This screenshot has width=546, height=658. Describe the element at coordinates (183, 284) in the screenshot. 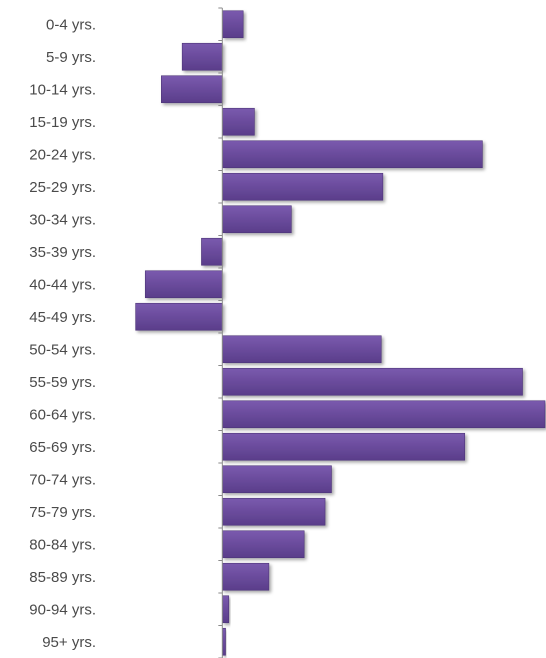

I see `bar-40-44-yrs` at that location.